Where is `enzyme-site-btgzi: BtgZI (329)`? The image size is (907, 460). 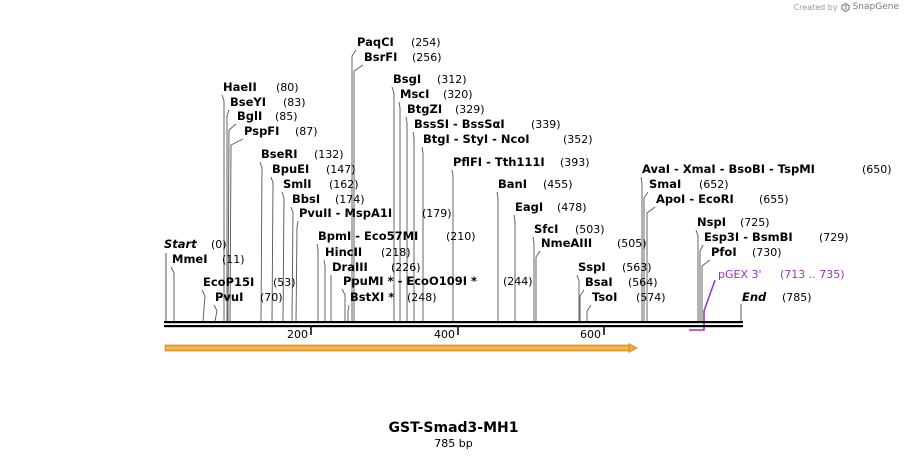
enzyme-site-btgzi: BtgZI (329) is located at coordinates (446, 109).